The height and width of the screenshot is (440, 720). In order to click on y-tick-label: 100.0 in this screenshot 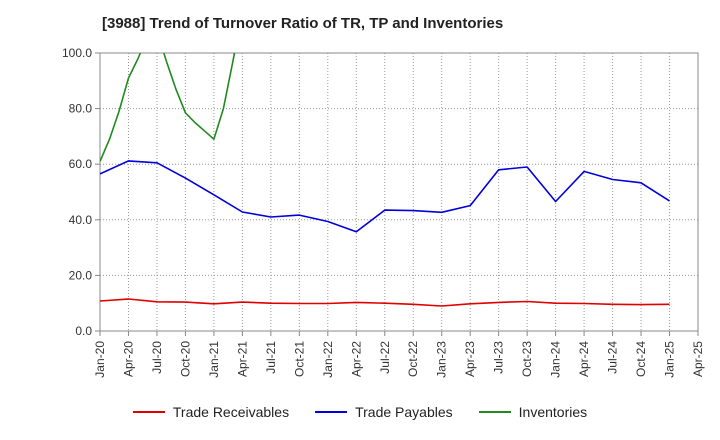, I will do `click(77, 53)`.